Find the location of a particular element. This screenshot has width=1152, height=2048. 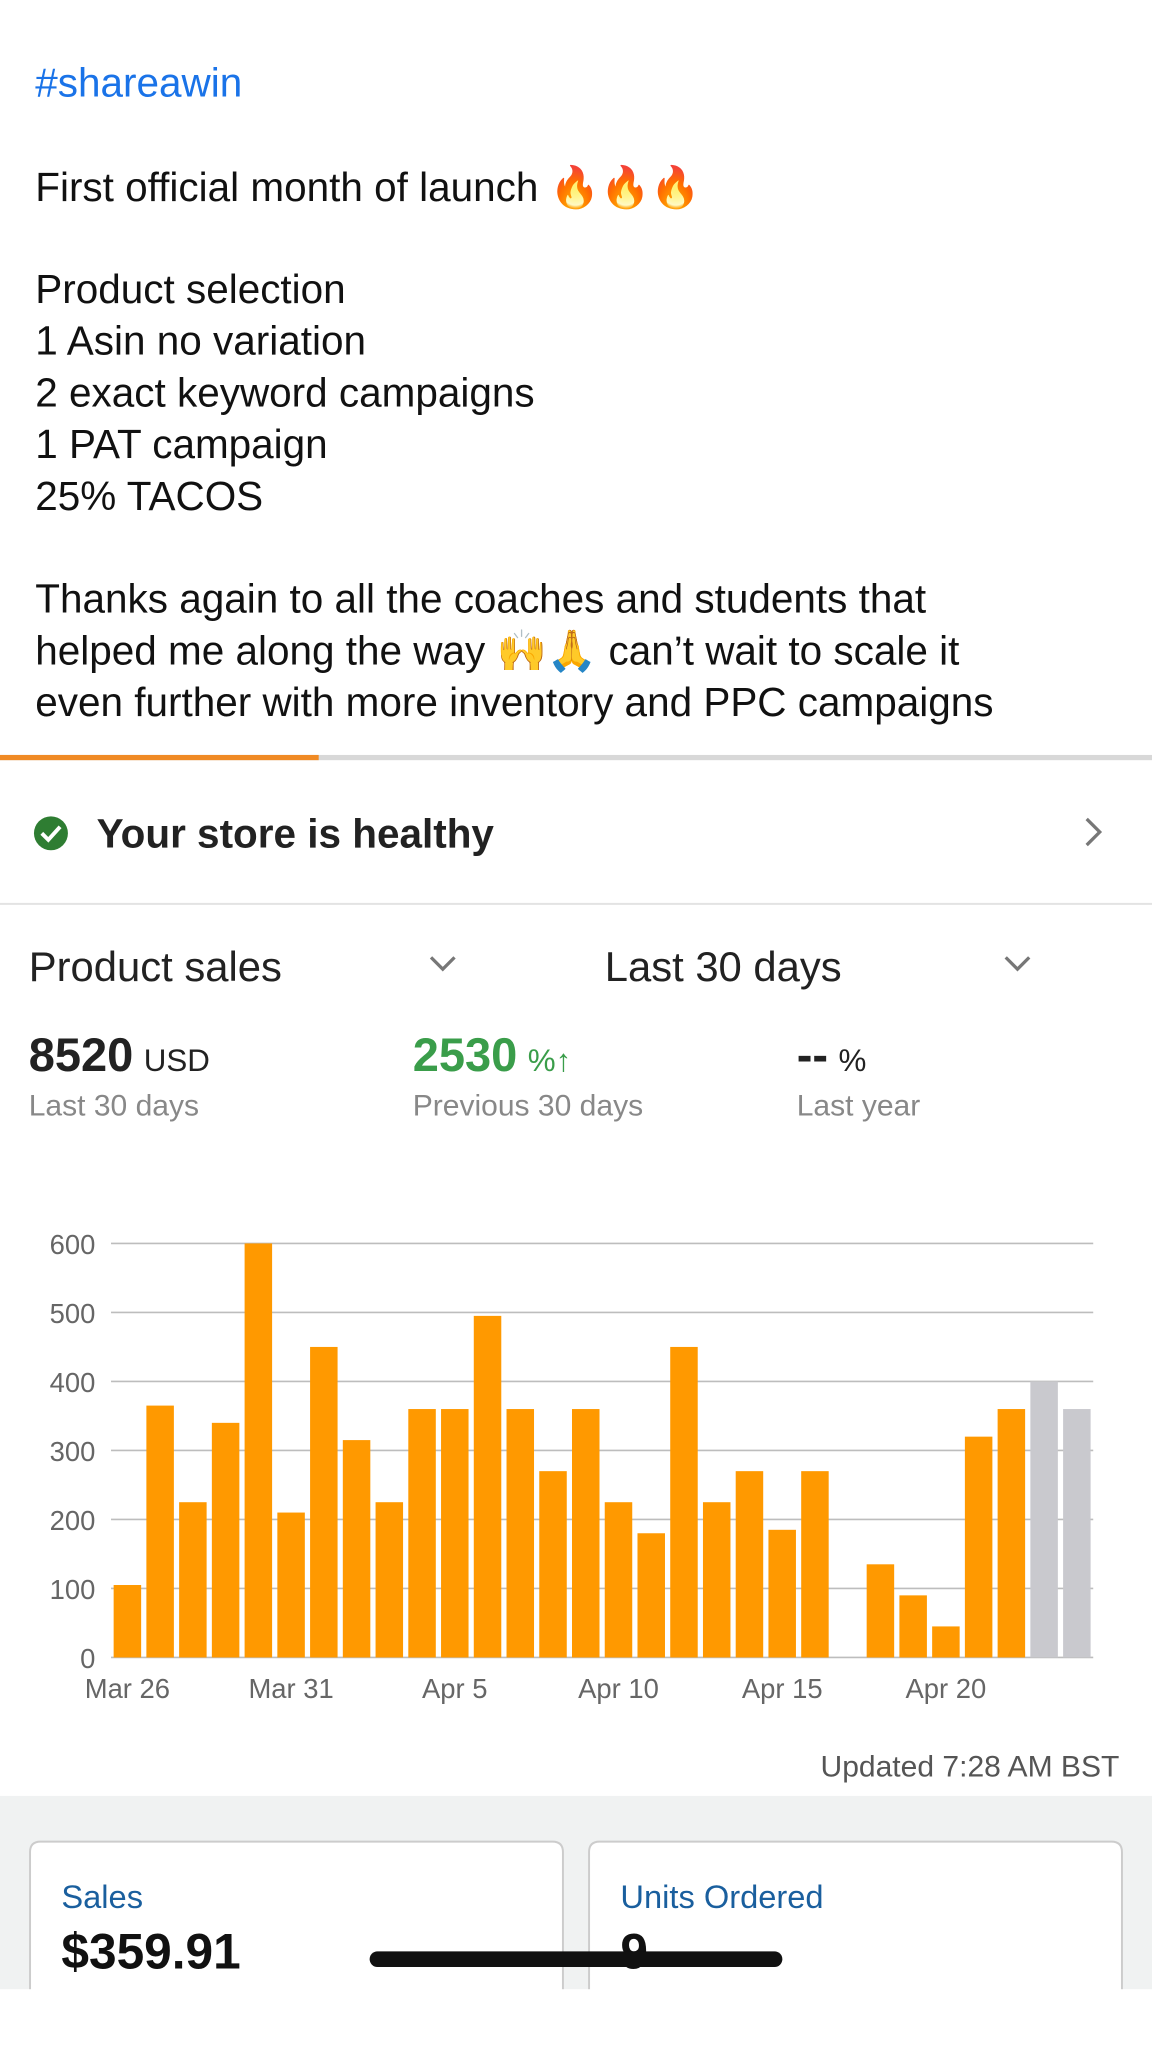

card-label: Sales is located at coordinates (102, 1896).